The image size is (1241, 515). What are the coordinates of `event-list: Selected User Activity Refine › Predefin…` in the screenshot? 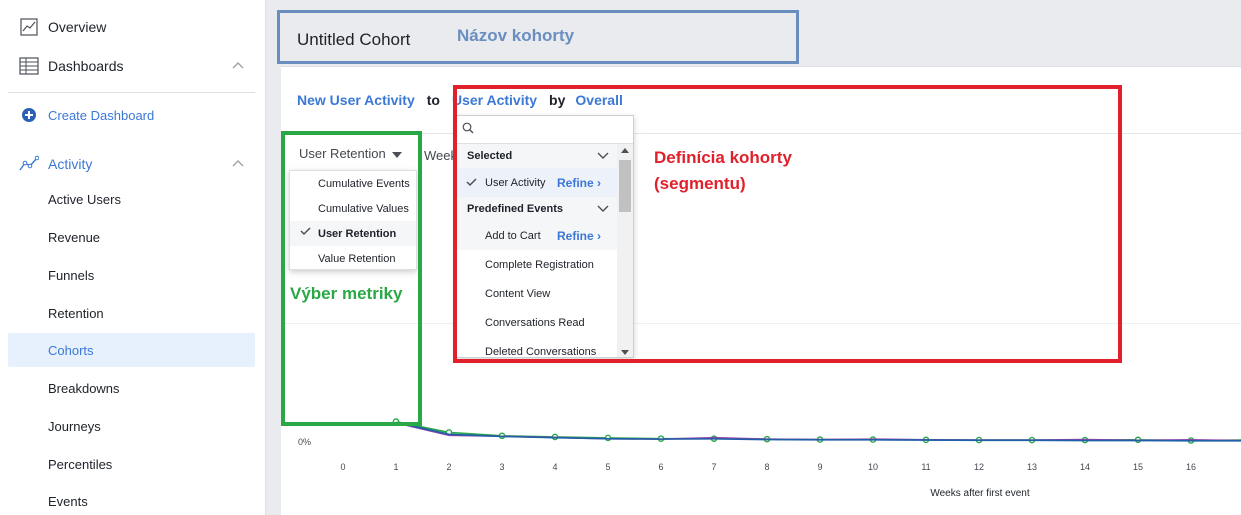 It's located at (538, 251).